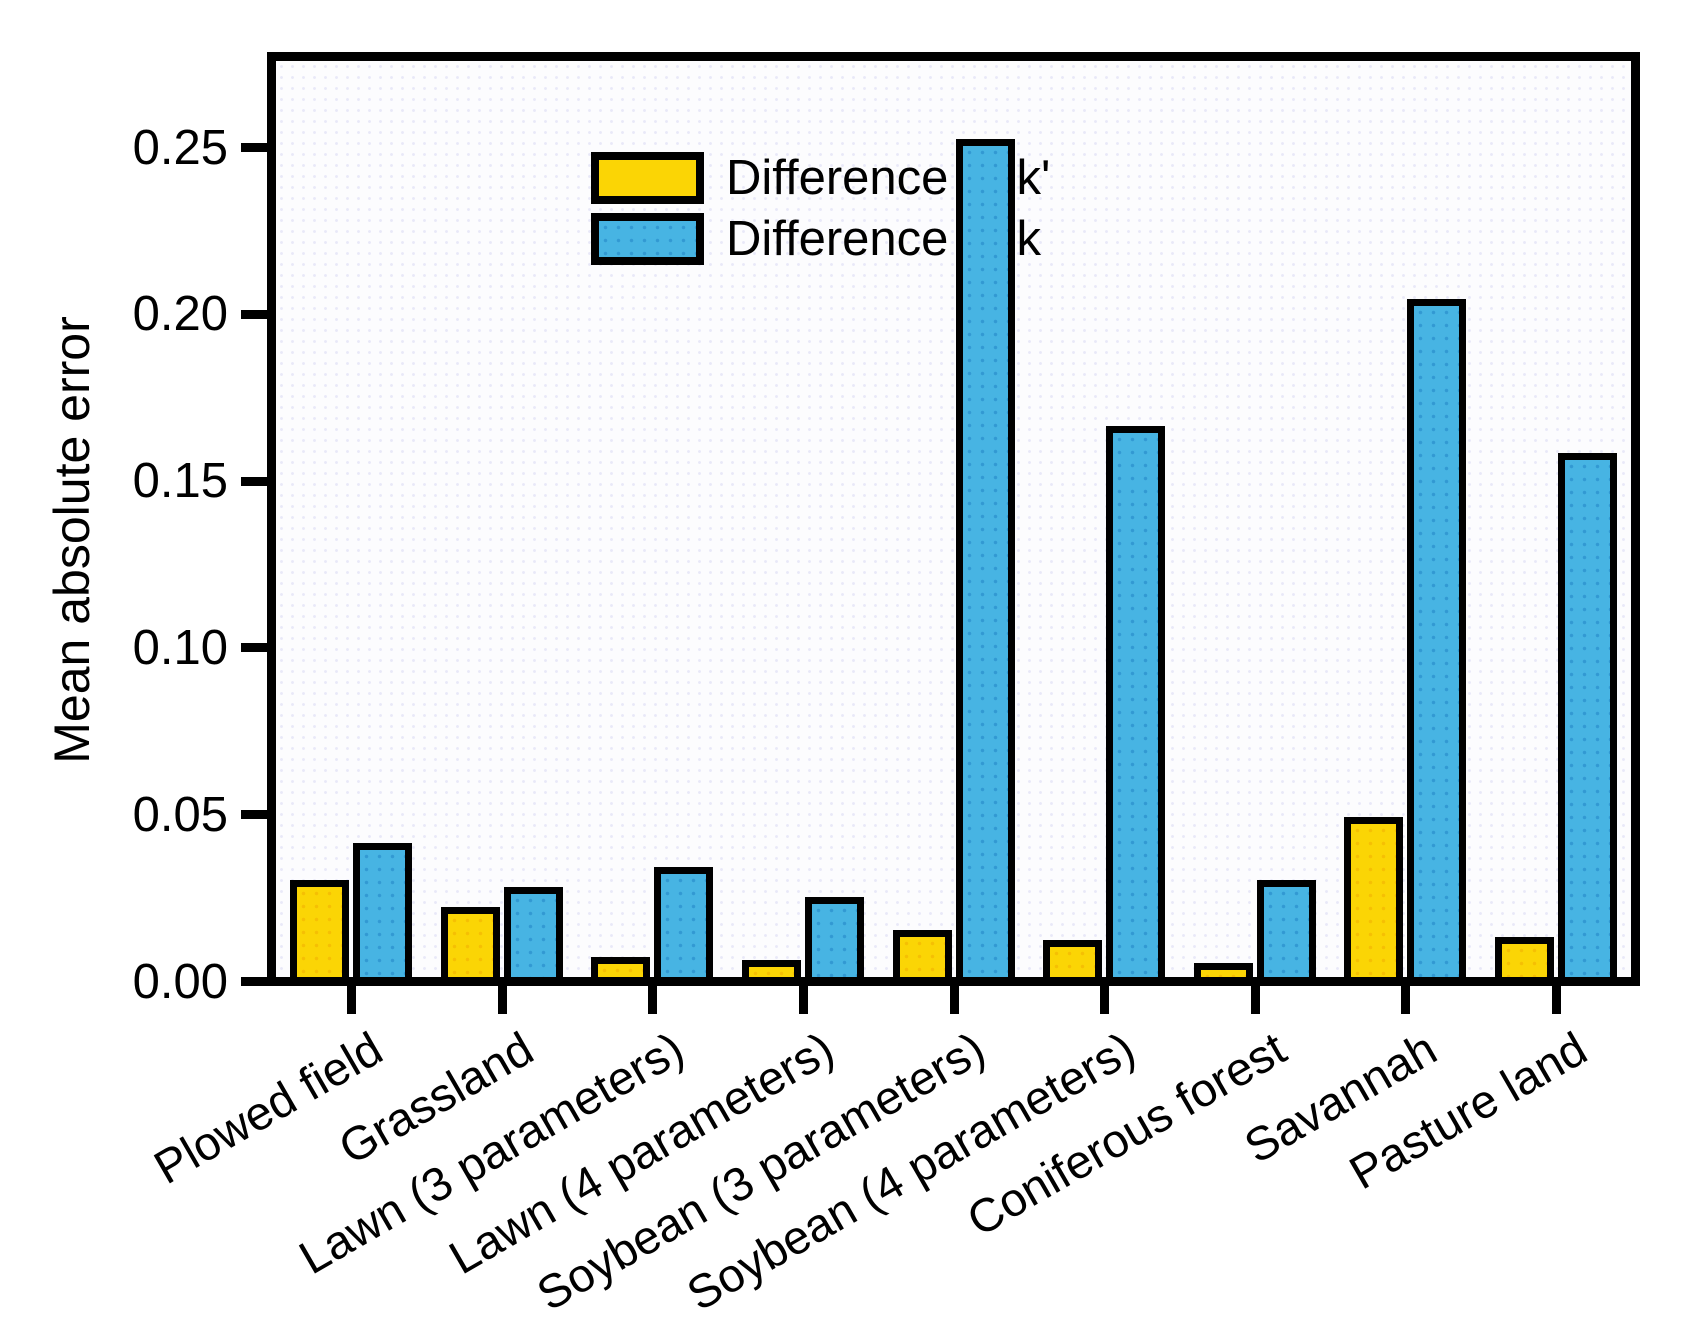 This screenshot has height=1325, width=1700. I want to click on legend-swatch-kprime, so click(647, 178).